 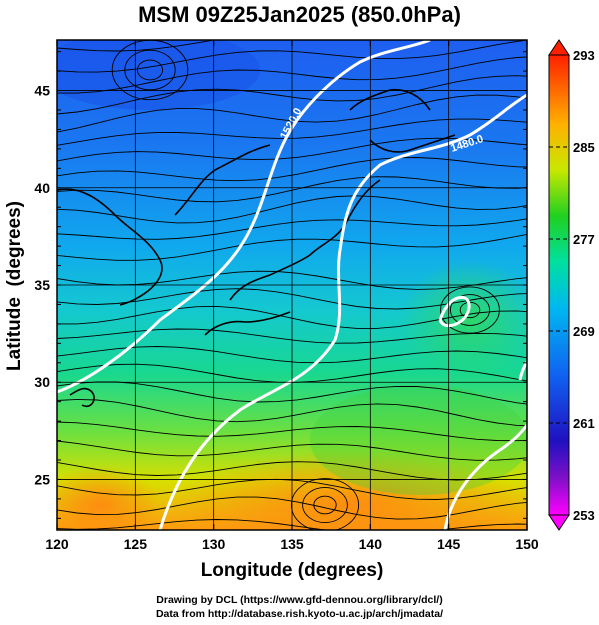 What do you see at coordinates (42, 382) in the screenshot?
I see `y-tick-label: 30` at bounding box center [42, 382].